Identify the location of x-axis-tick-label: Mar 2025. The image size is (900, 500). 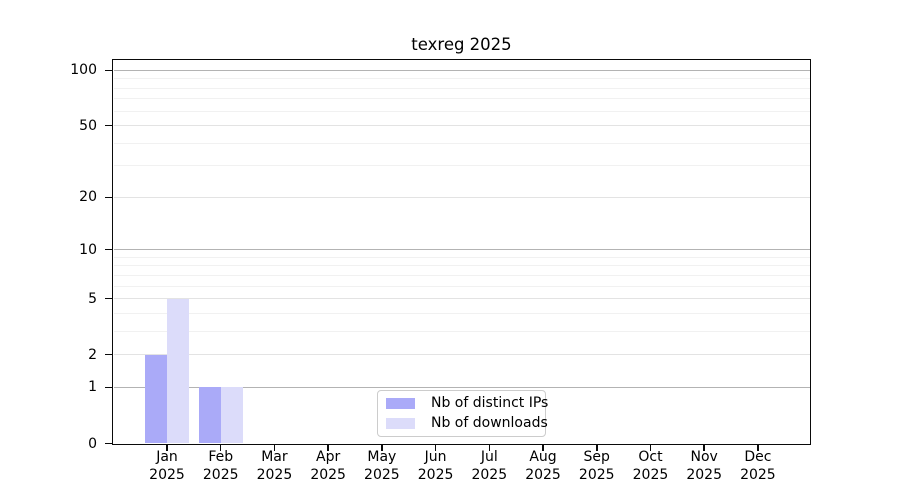
(274, 466).